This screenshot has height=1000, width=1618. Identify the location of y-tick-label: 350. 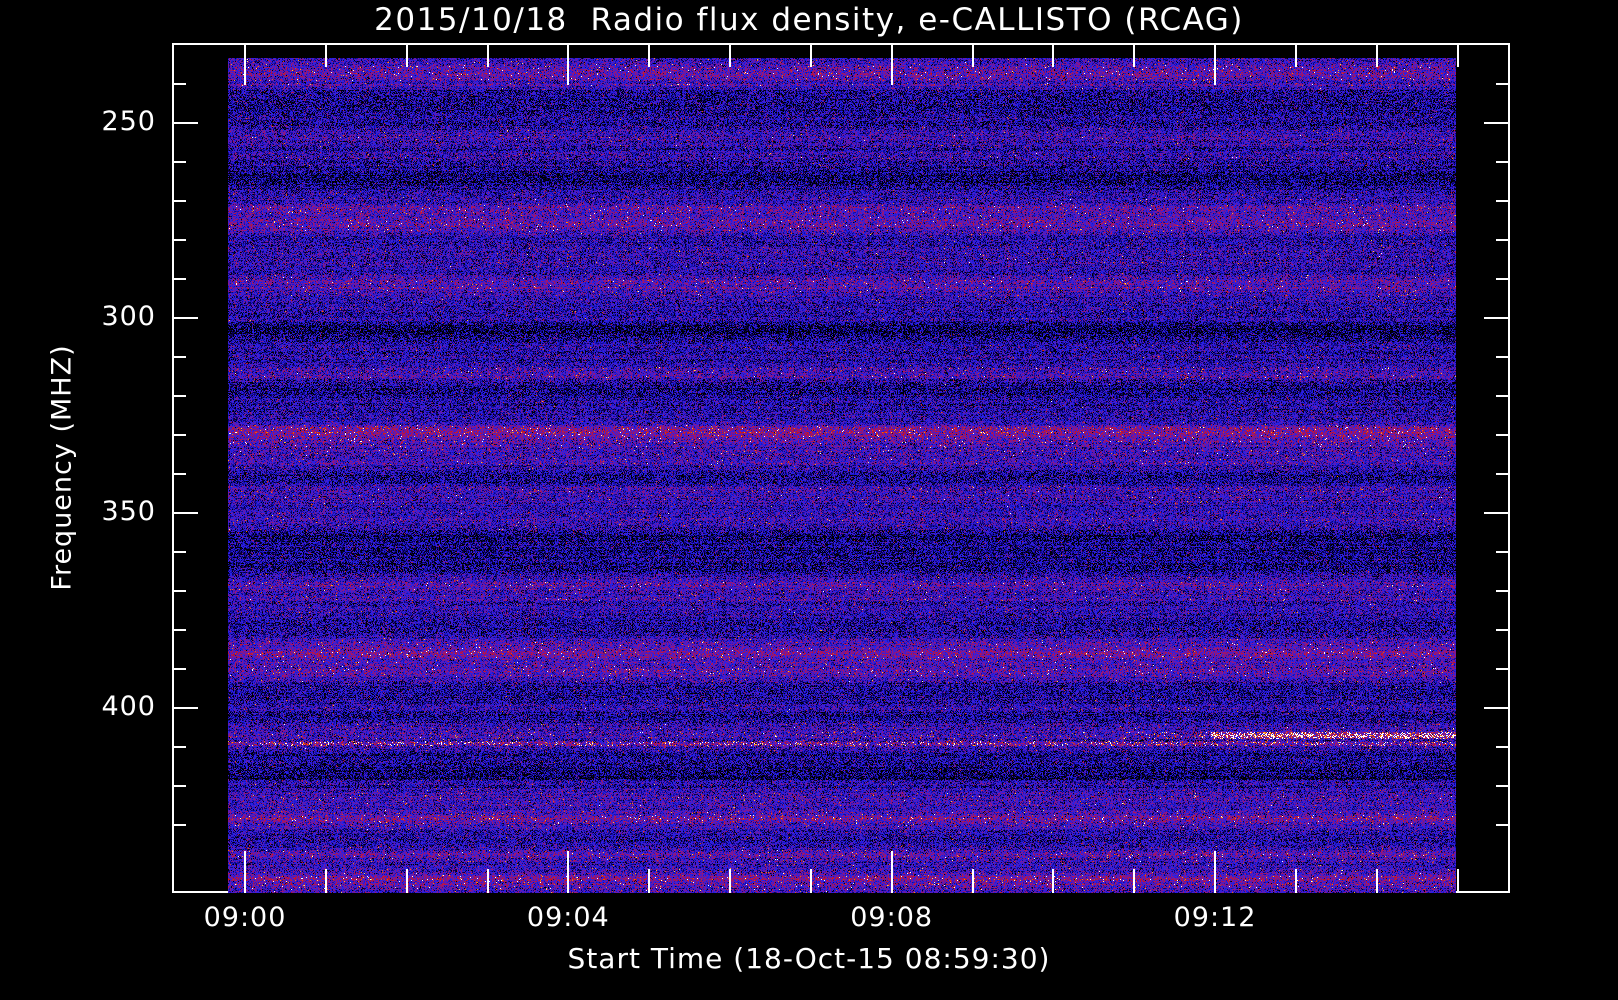
(128, 511).